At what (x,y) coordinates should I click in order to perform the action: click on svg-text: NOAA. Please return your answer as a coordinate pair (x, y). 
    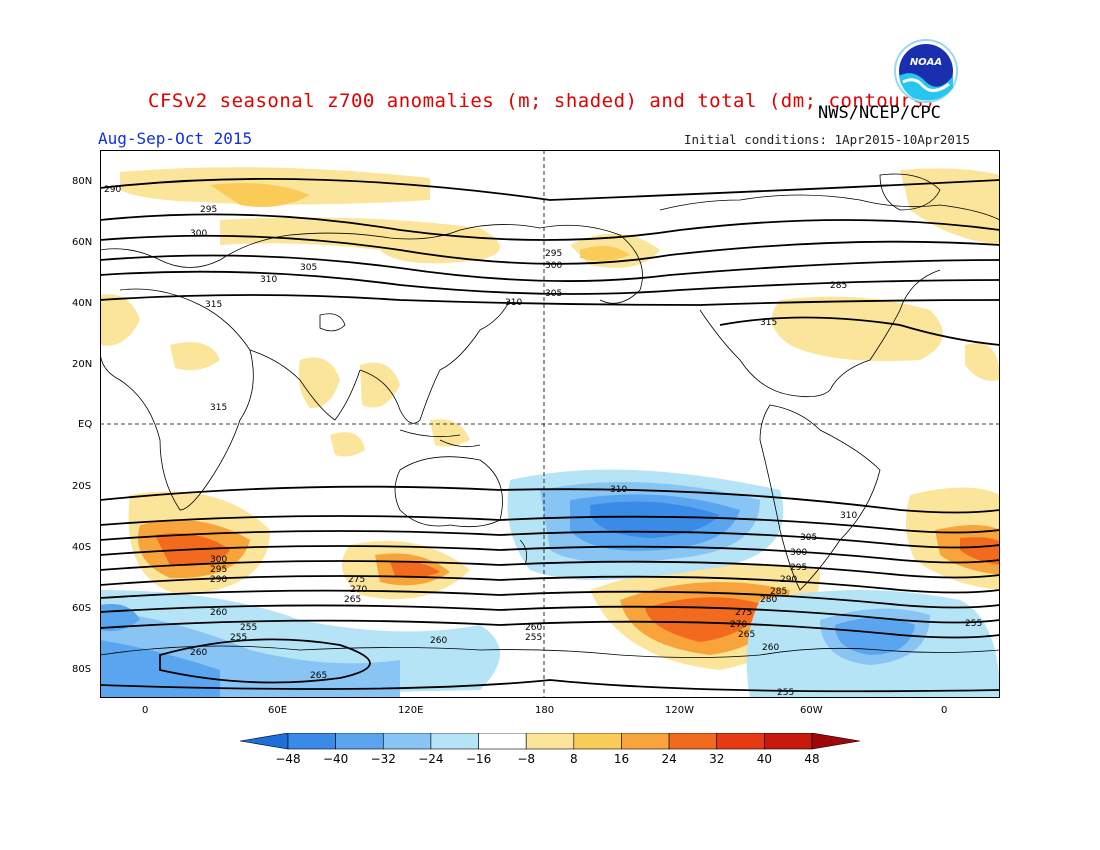
    Looking at the image, I should click on (926, 62).